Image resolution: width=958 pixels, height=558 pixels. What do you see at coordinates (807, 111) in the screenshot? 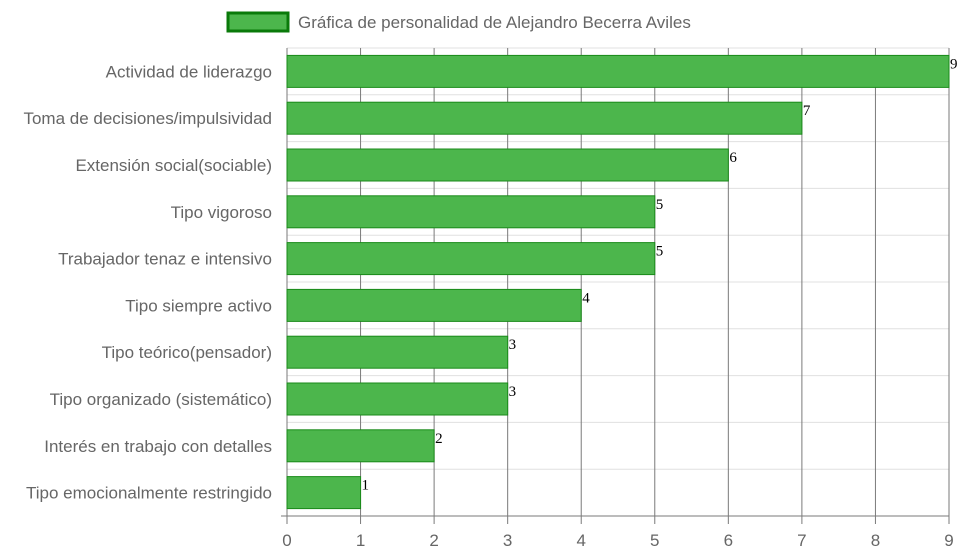
I see `data-label: 7` at bounding box center [807, 111].